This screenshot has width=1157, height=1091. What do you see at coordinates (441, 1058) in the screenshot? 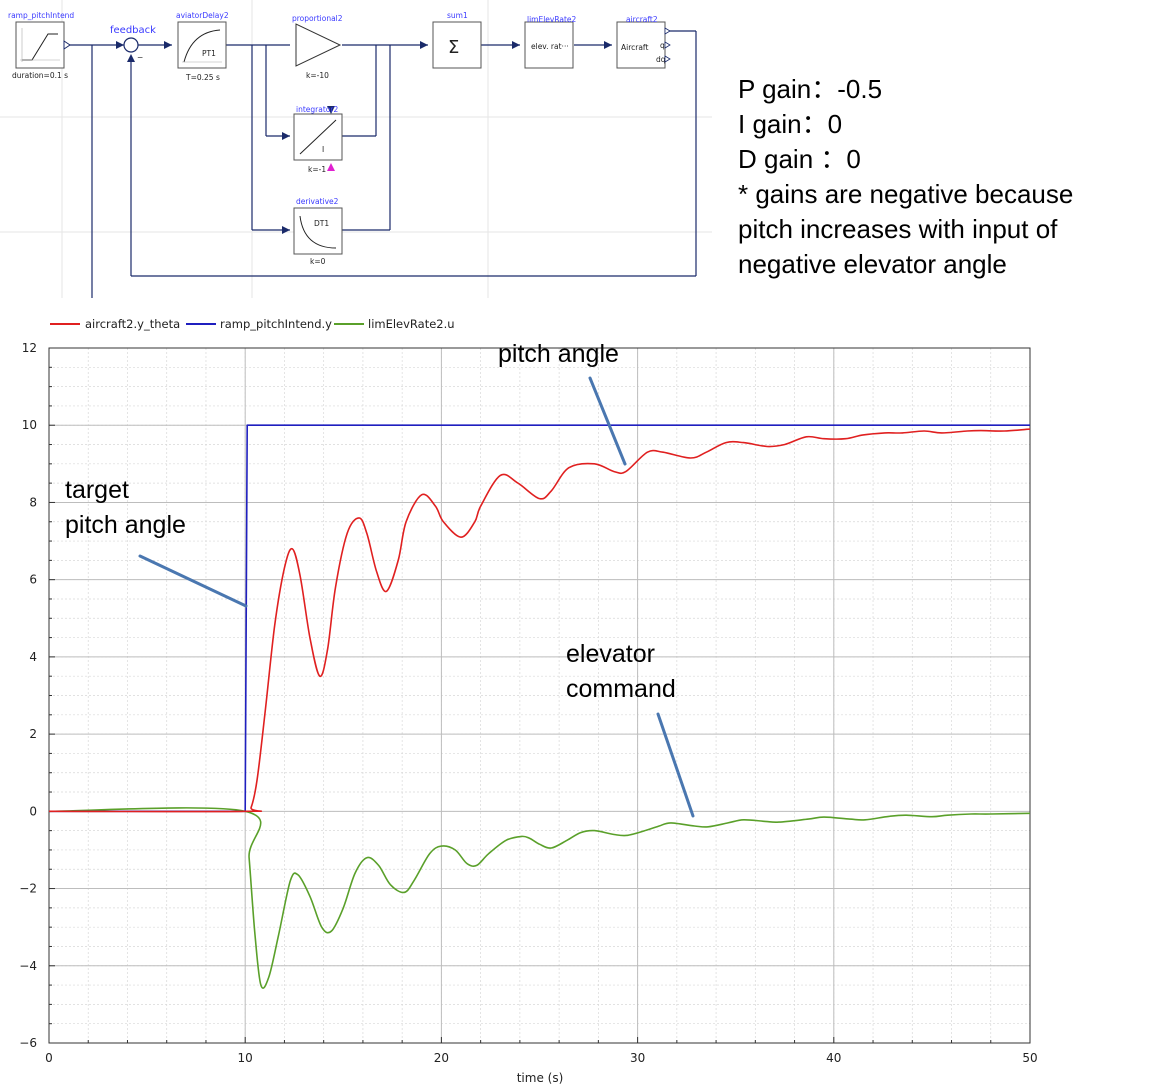
I see `x-tick-label: 20` at bounding box center [441, 1058].